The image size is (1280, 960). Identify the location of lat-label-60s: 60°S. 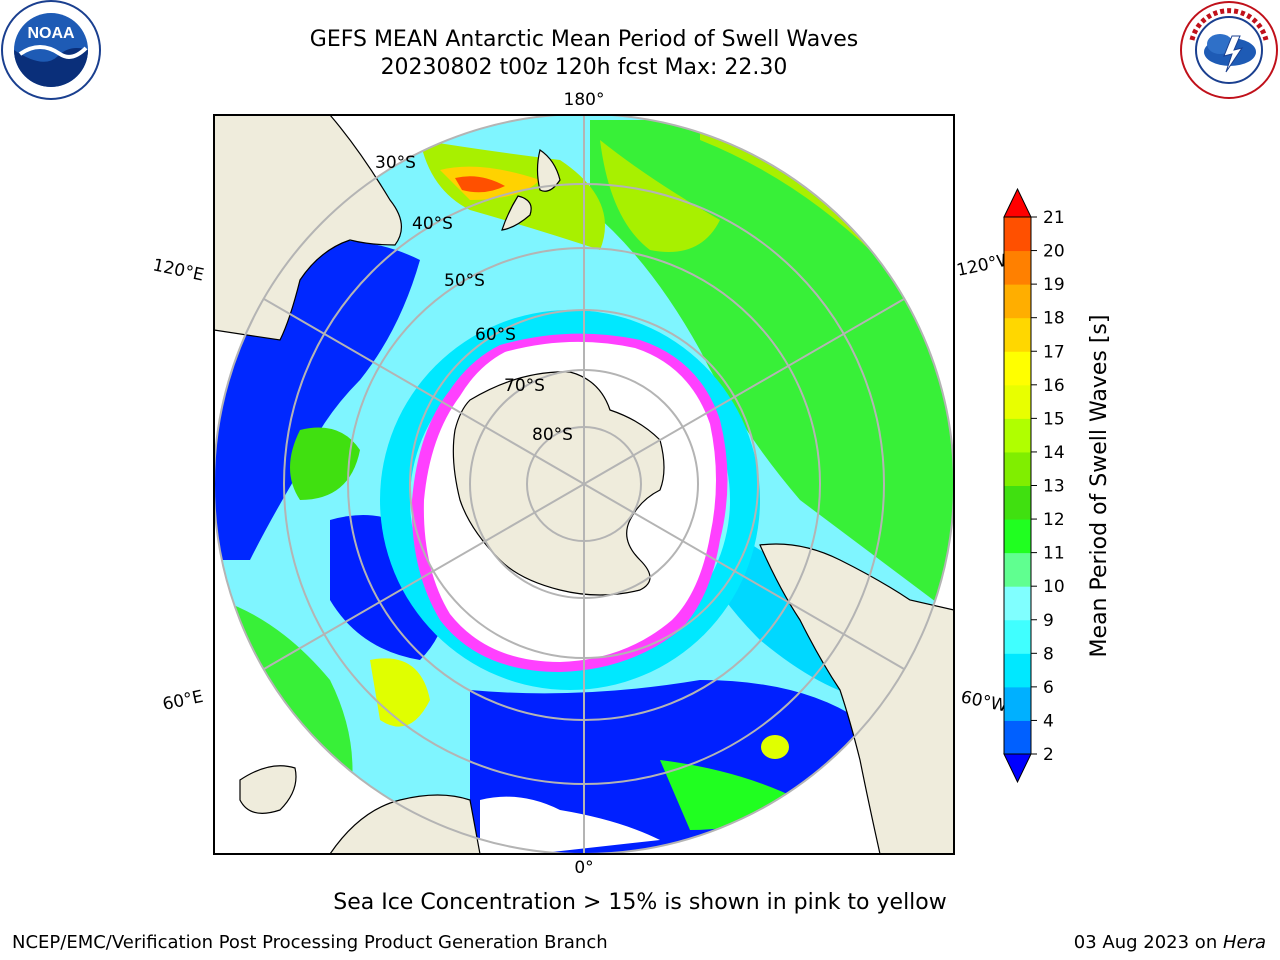
(495, 335).